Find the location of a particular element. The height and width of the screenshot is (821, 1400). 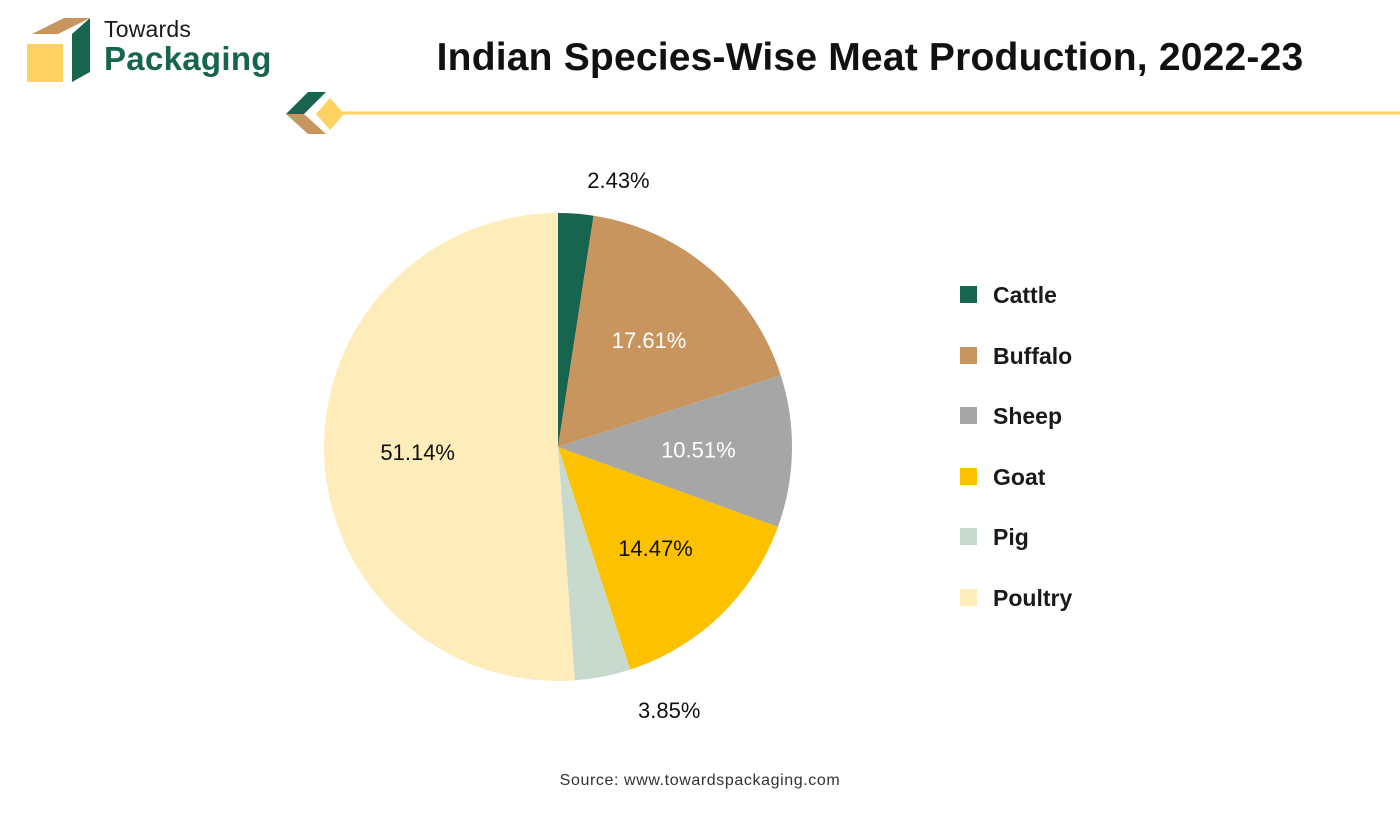

legend-item-pig: Pig is located at coordinates (1070, 552).